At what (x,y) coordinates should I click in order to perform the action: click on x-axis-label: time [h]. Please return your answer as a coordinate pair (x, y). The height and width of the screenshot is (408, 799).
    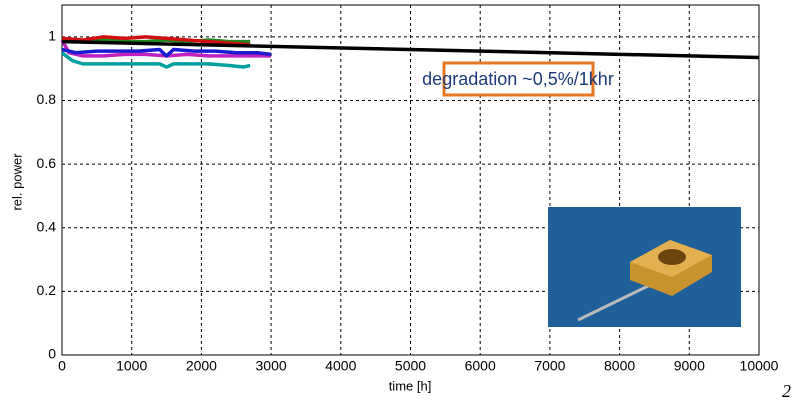
    Looking at the image, I should click on (410, 385).